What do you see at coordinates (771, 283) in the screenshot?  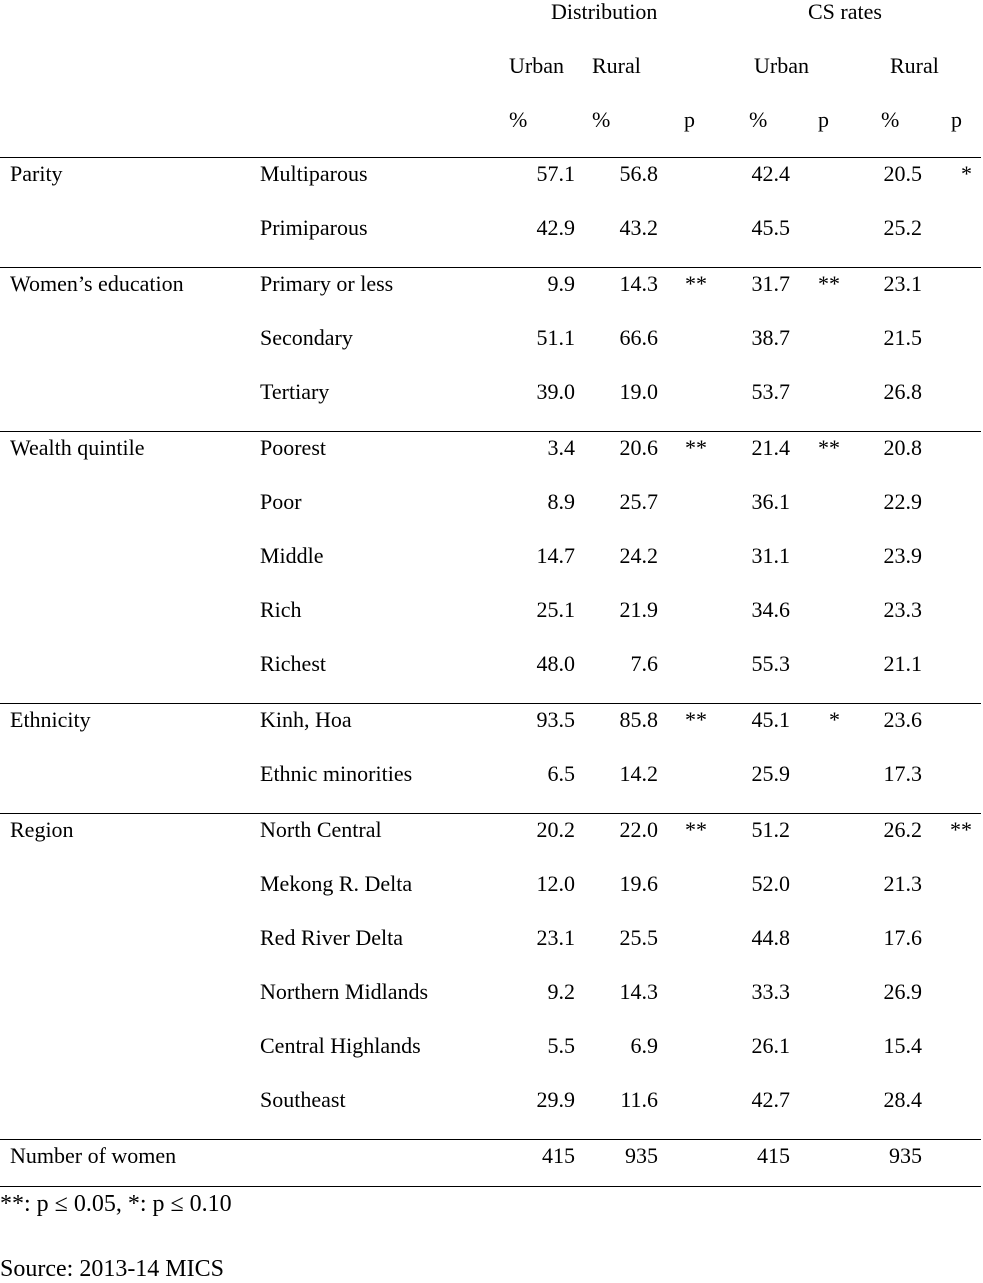 I see `cell-cs-urban: 31.7` at bounding box center [771, 283].